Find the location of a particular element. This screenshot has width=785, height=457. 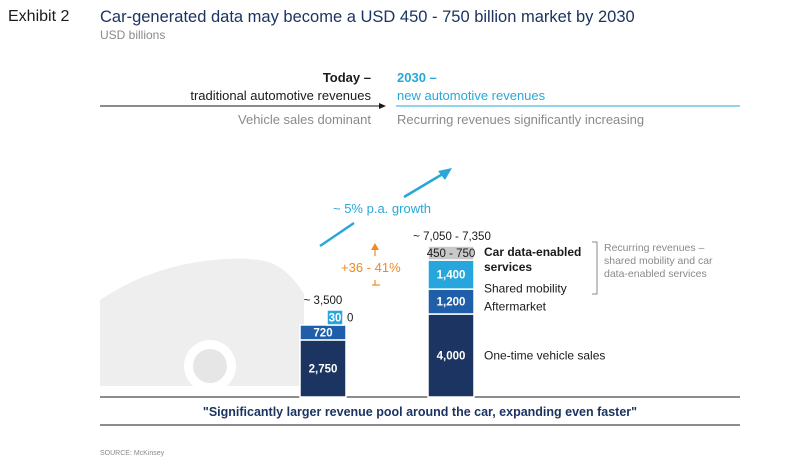

legend-label-0: One-time vehicle sales is located at coordinates (544, 356).